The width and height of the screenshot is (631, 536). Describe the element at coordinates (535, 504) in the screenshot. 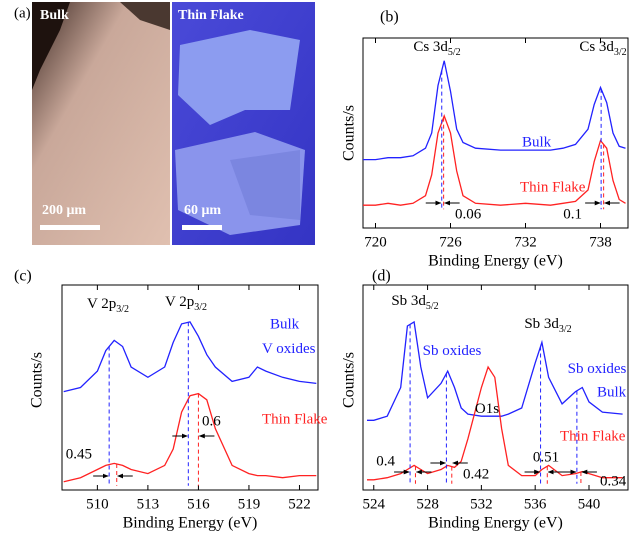

I see `x-tick-label: 536` at that location.